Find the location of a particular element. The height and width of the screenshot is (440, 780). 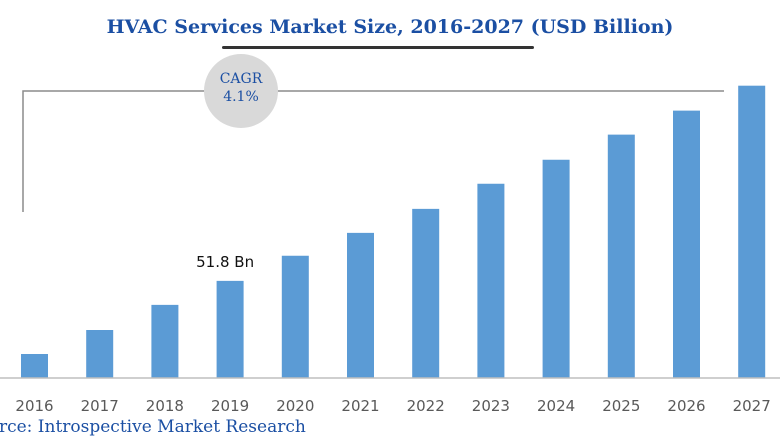

x-tick-label-2018: 2018 is located at coordinates (165, 406).